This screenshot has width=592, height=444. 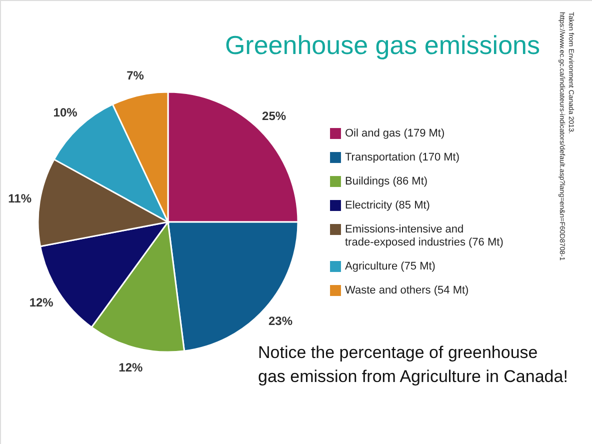 I want to click on data-label: 11%, so click(x=20, y=199).